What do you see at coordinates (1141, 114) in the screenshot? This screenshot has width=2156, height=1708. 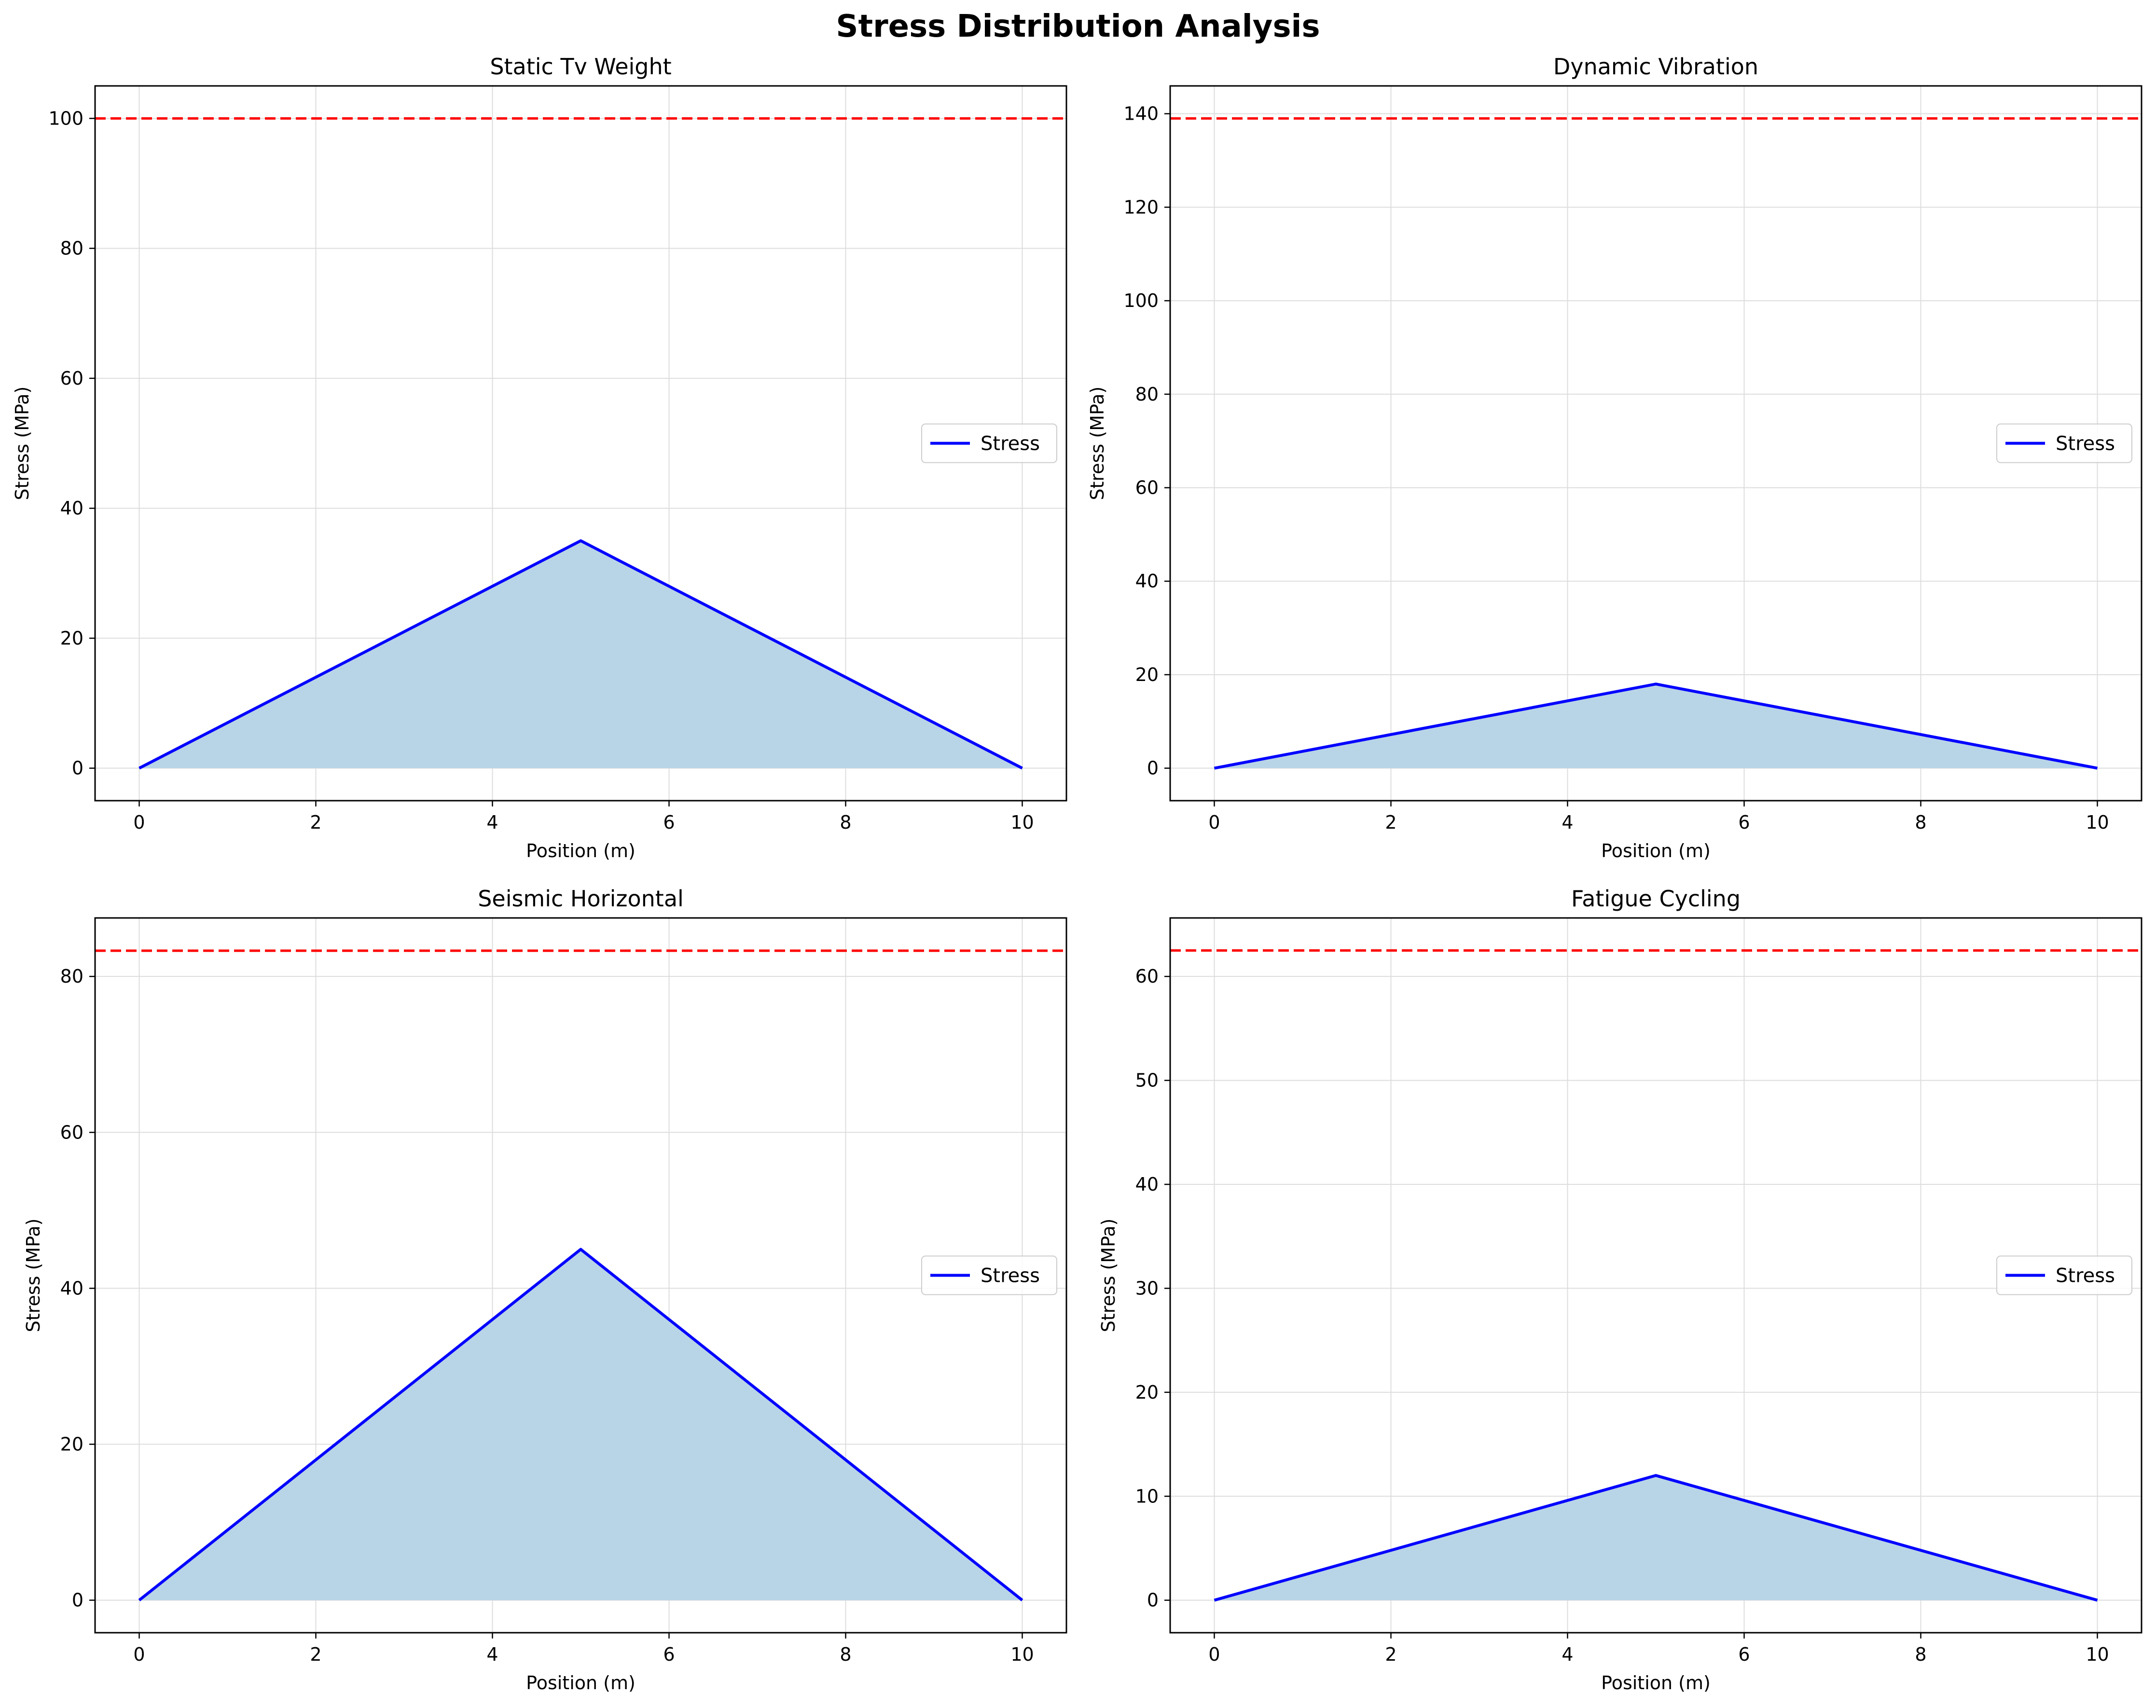 I see `y-tick-label: 140` at bounding box center [1141, 114].